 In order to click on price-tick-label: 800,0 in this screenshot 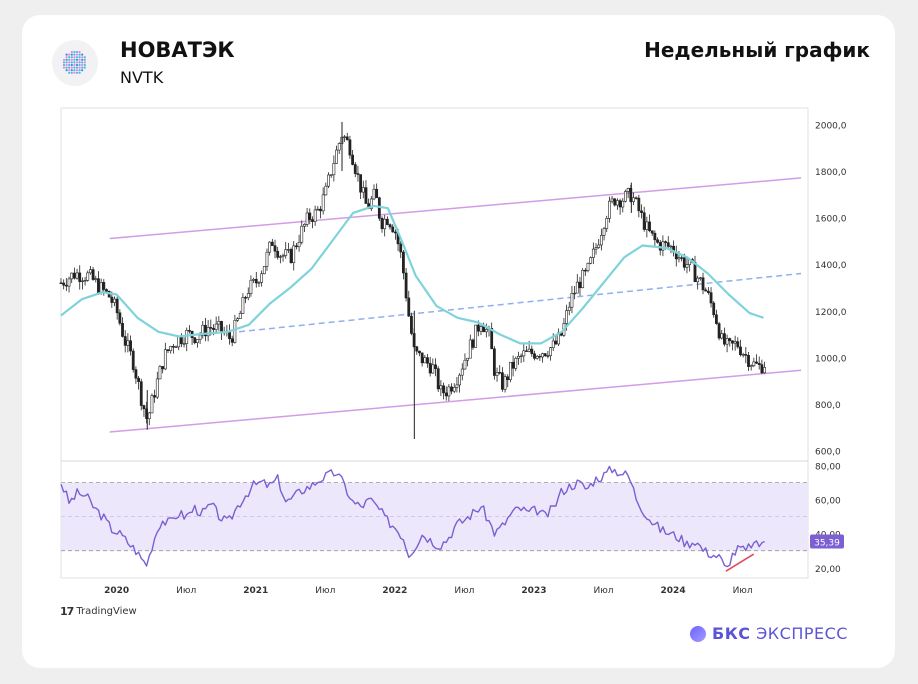, I will do `click(828, 406)`.